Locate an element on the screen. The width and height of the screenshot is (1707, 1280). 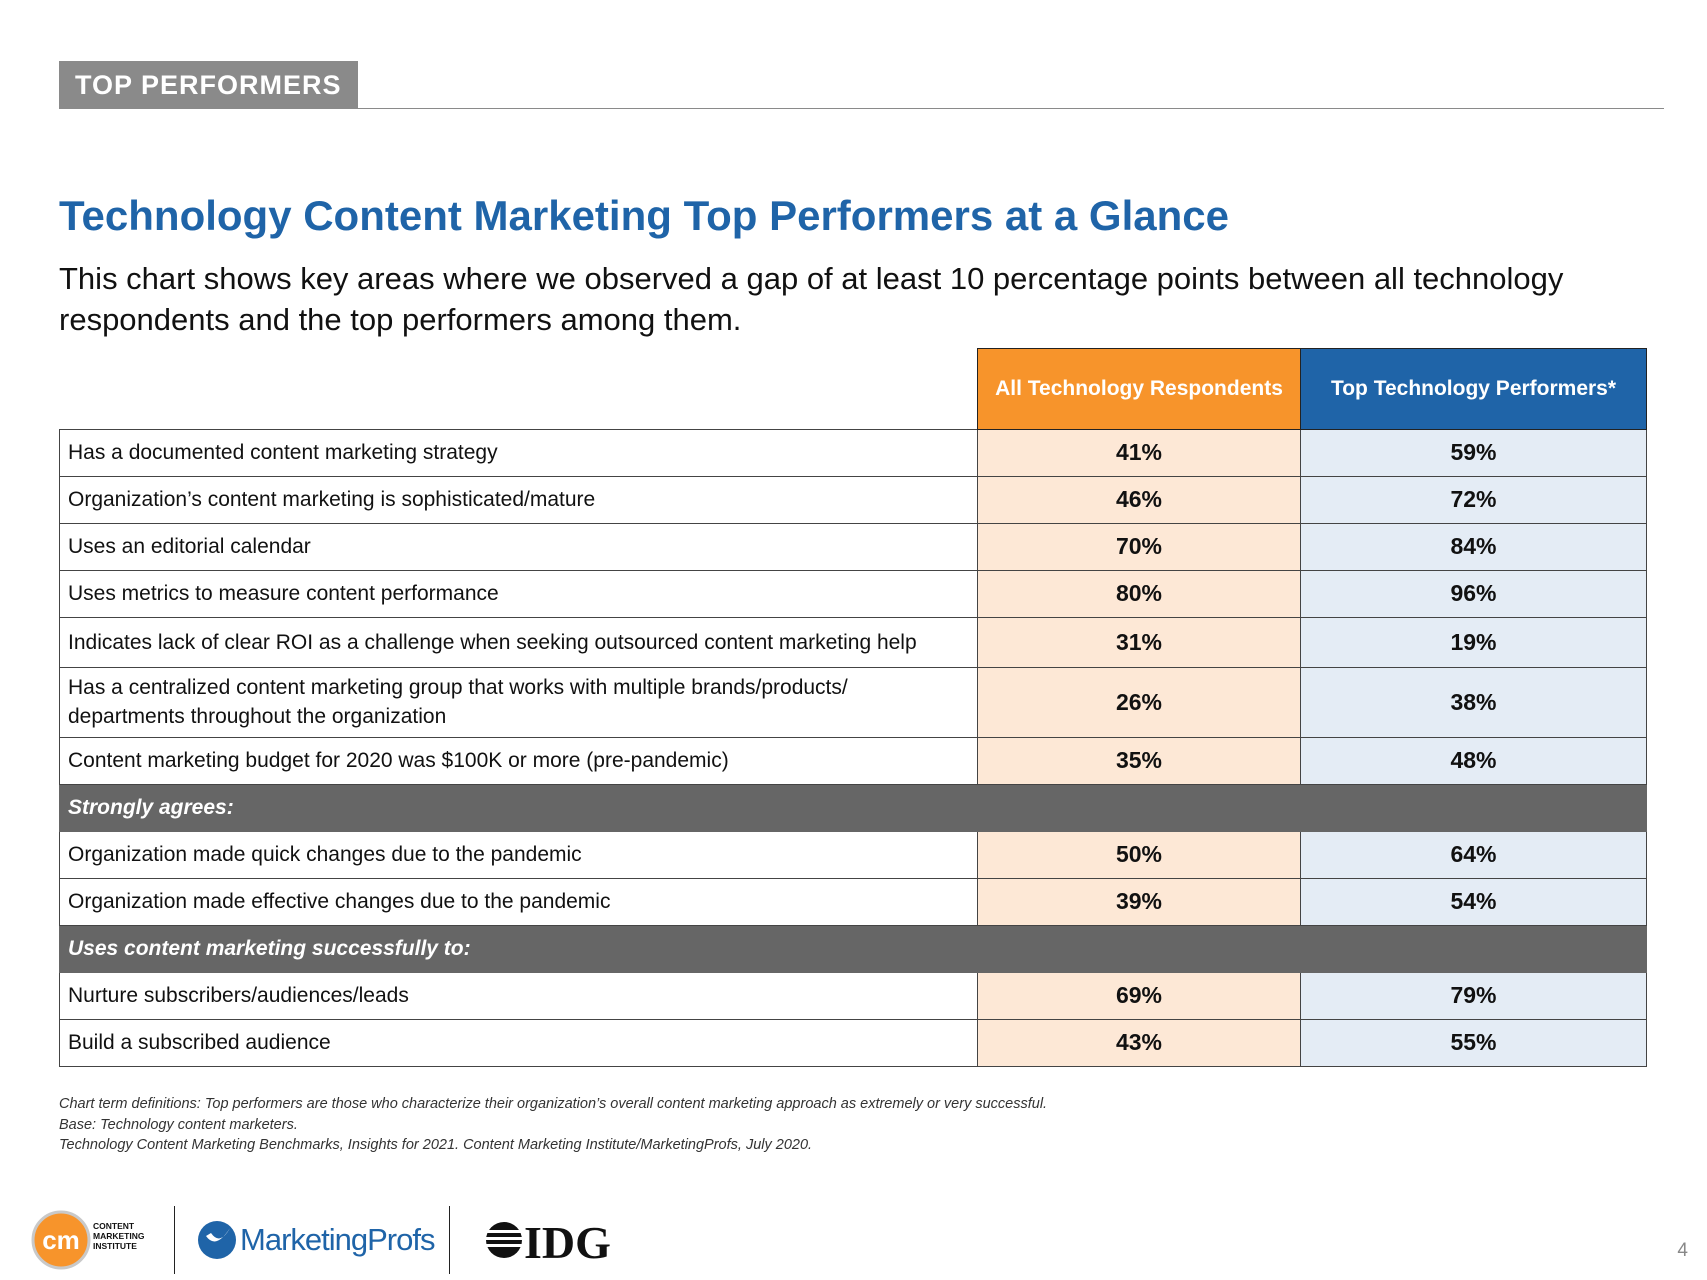
header-top-performers: Top Technology Performers* is located at coordinates (1473, 389).